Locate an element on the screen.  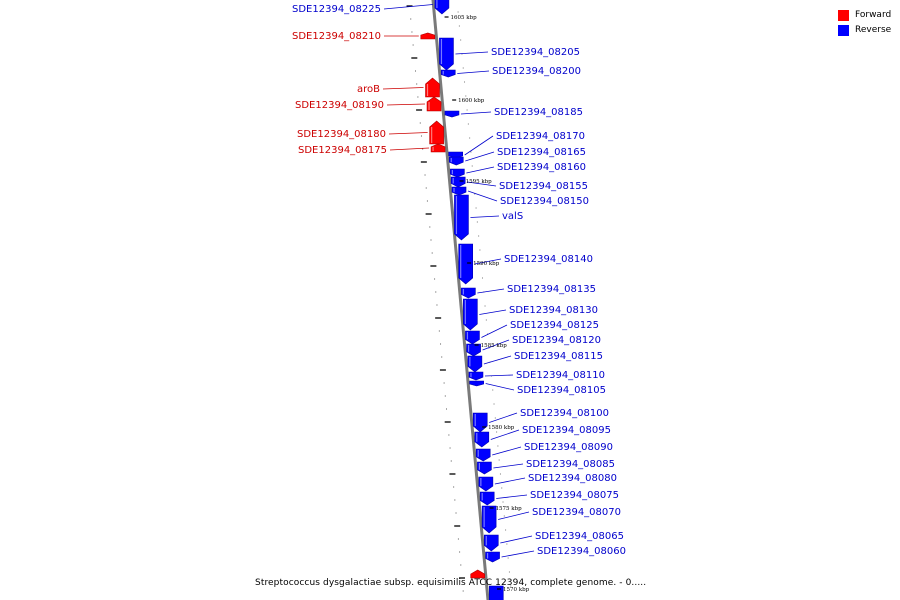
gene-valS is located at coordinates (461, 217).